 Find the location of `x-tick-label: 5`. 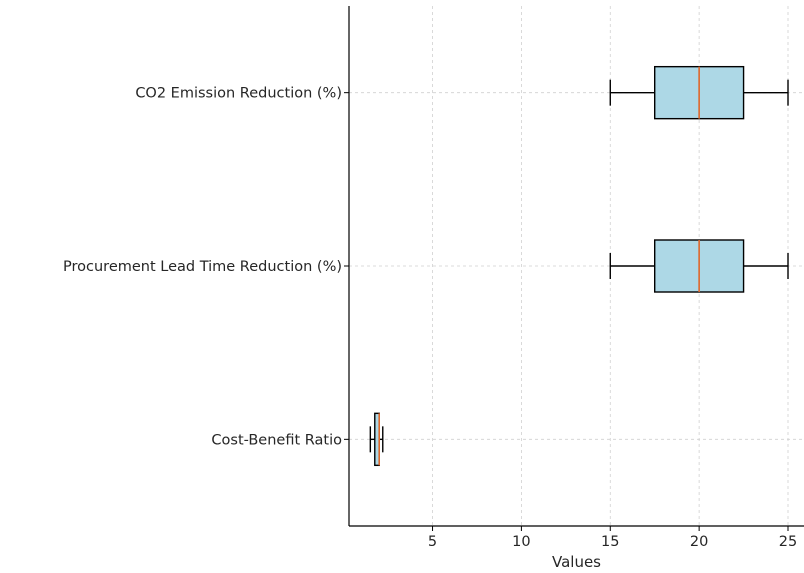

x-tick-label: 5 is located at coordinates (432, 542).